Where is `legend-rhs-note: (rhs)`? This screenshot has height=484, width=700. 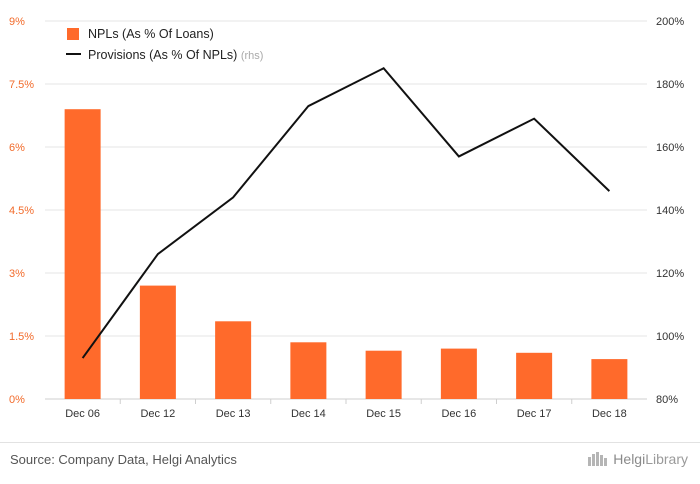 legend-rhs-note: (rhs) is located at coordinates (252, 56).